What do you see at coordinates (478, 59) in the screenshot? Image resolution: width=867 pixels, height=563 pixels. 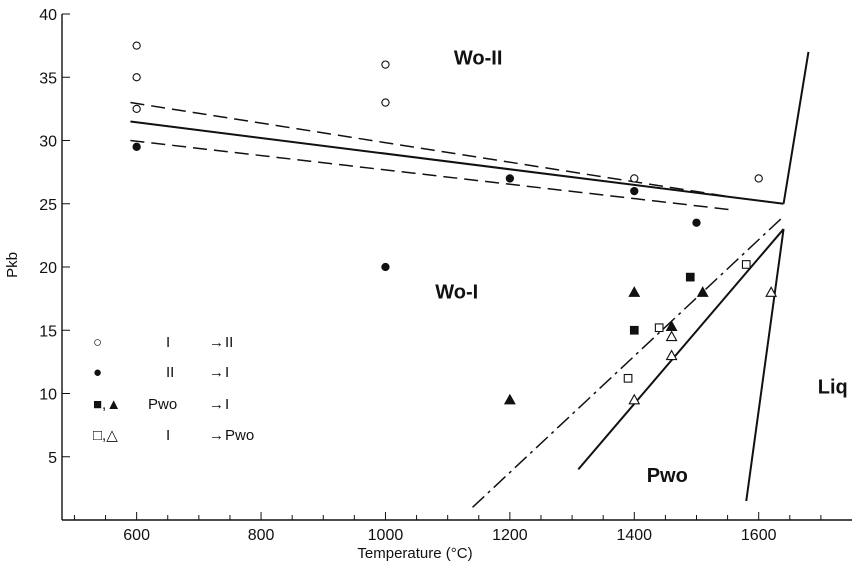 I see `phase-label: Wo-II` at bounding box center [478, 59].